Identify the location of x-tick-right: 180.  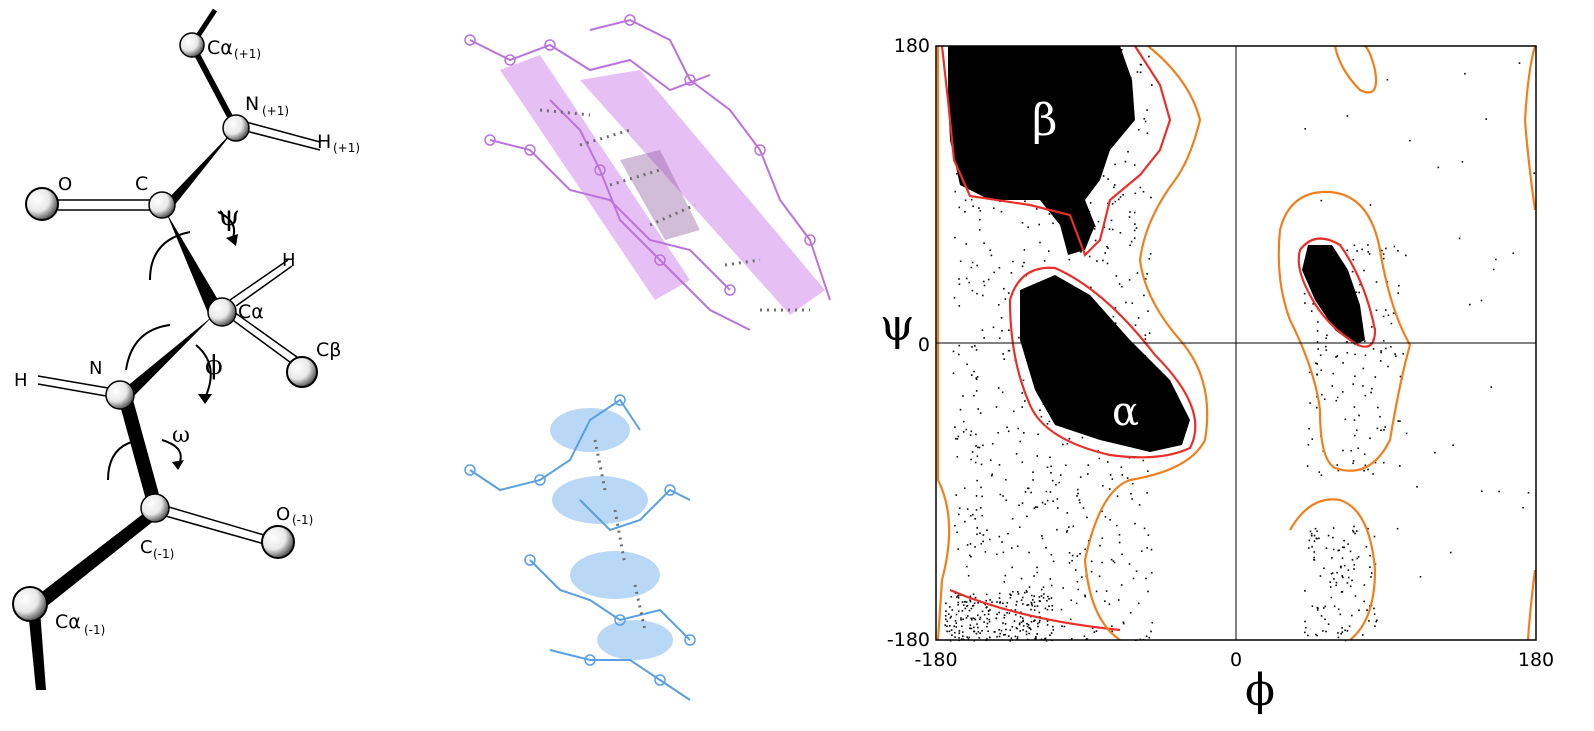
(1536, 660).